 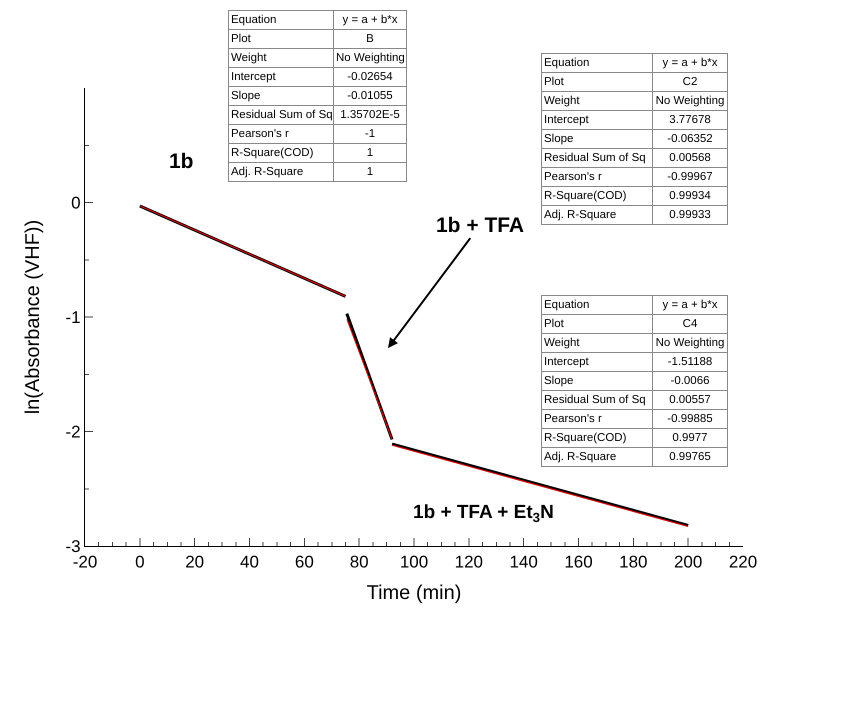 I want to click on annotation: 0.99933, so click(x=690, y=215).